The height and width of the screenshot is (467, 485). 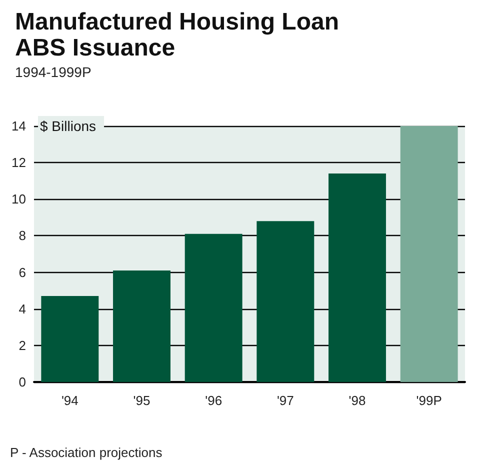 What do you see at coordinates (22, 236) in the screenshot?
I see `y-tick-label: 8` at bounding box center [22, 236].